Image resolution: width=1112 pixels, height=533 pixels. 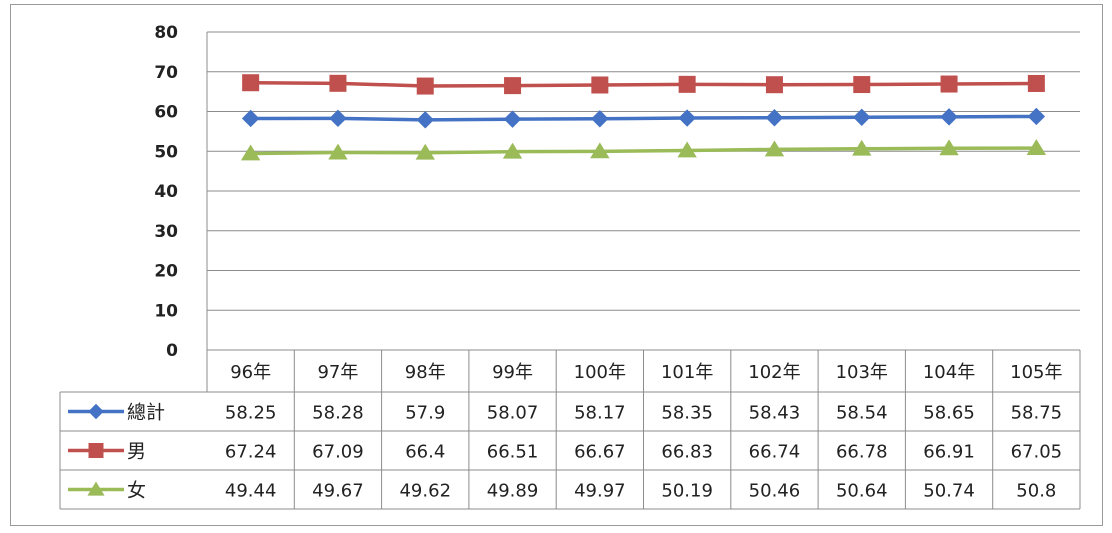 I want to click on data-table-cell: 58.43, so click(x=775, y=413).